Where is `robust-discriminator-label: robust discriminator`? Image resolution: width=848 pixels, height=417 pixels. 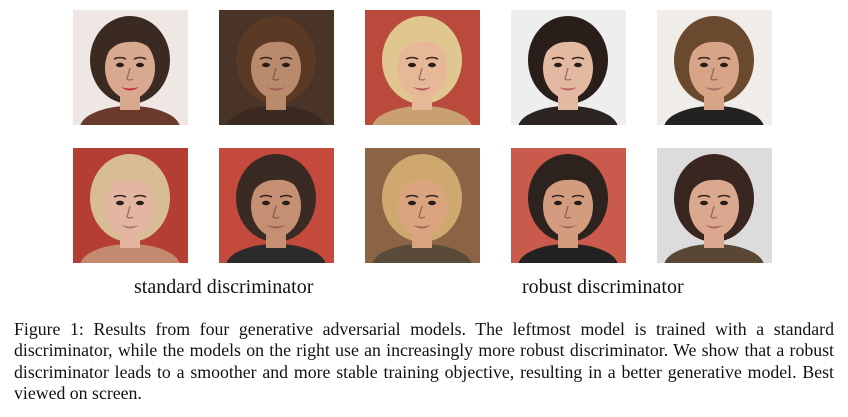 robust-discriminator-label: robust discriminator is located at coordinates (603, 287).